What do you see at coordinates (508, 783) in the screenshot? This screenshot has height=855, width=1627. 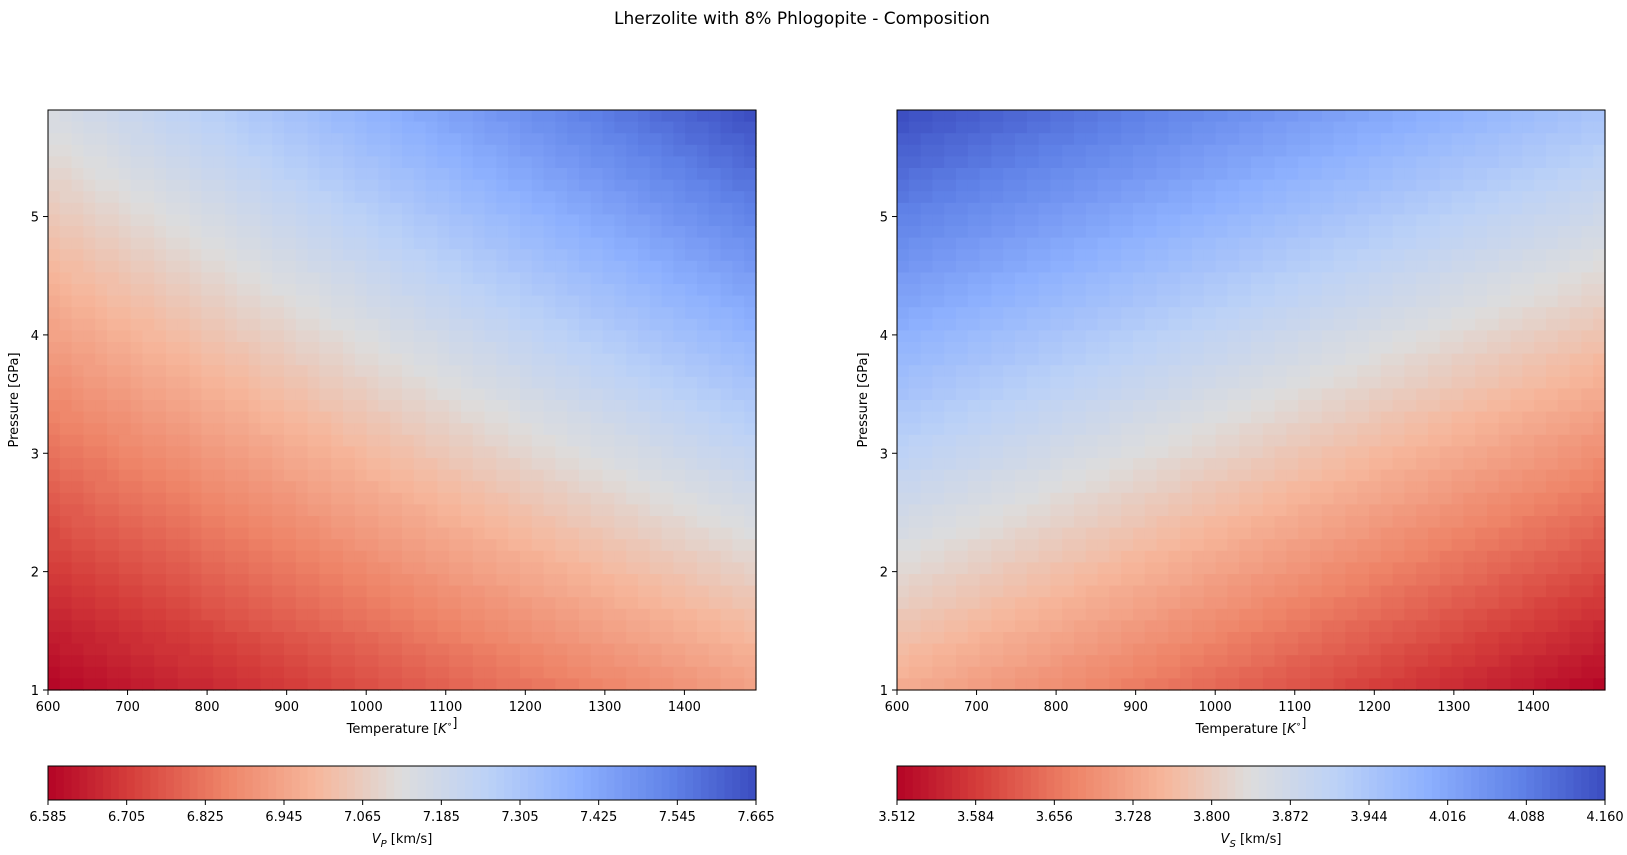 I see `colorbar-band` at bounding box center [508, 783].